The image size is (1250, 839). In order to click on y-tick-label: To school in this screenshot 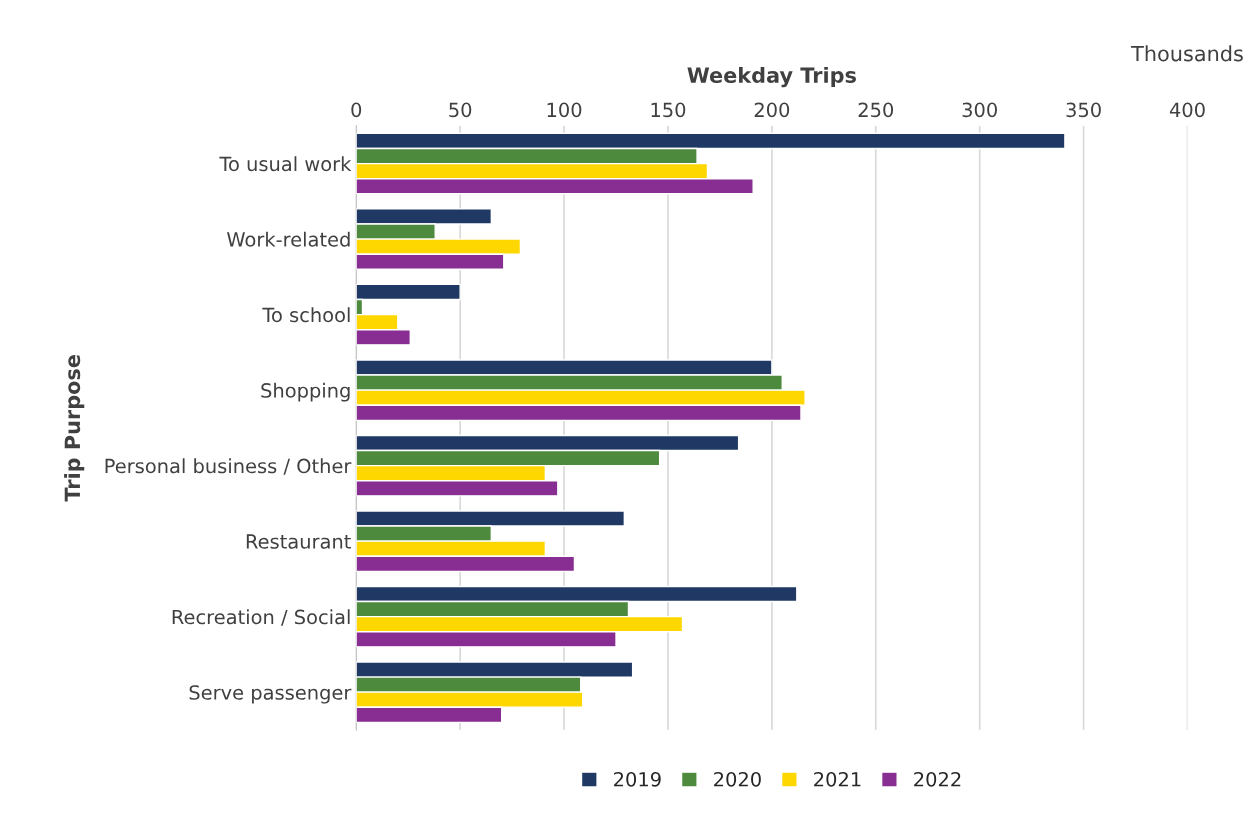, I will do `click(306, 315)`.